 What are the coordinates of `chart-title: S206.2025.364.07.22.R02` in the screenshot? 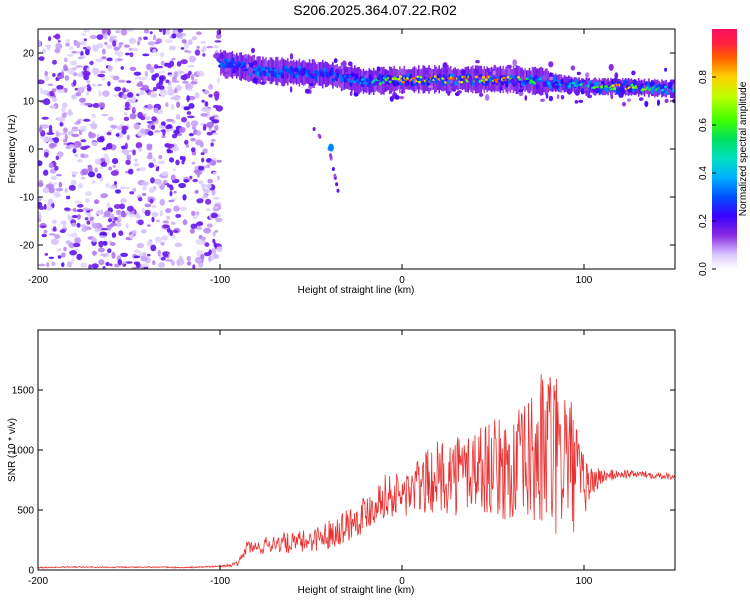 It's located at (375, 10).